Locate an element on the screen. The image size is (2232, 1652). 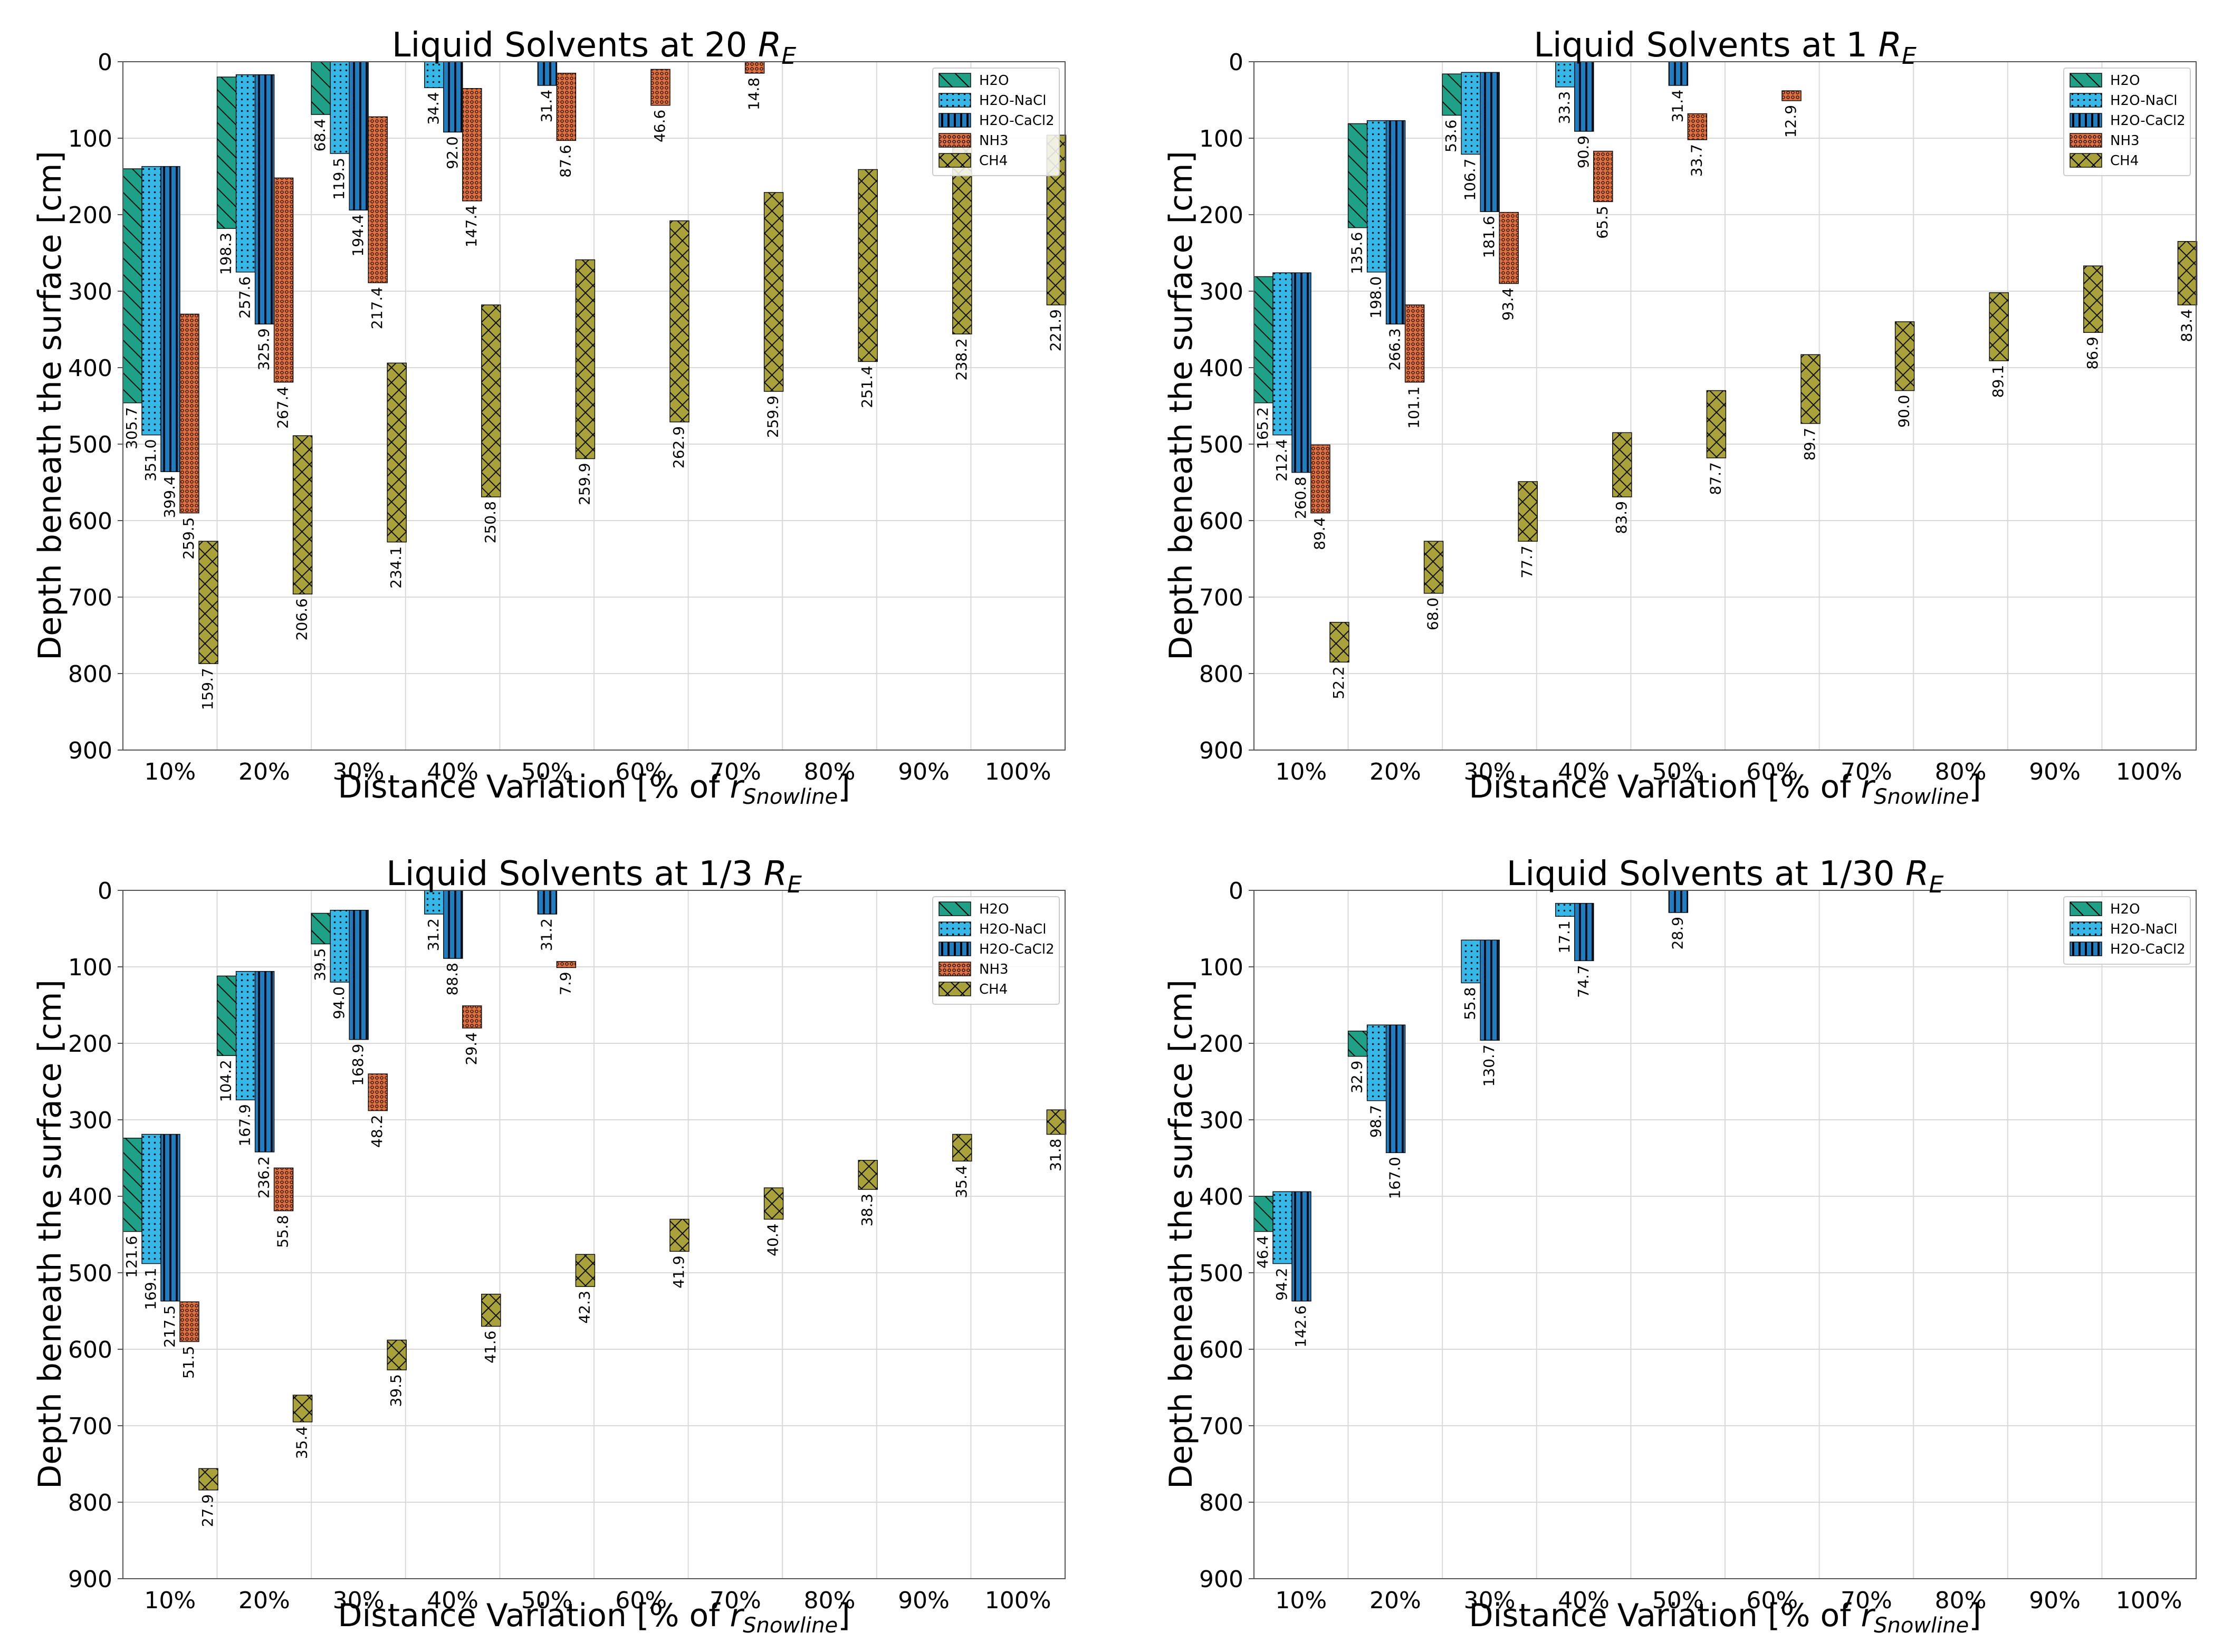
x-tick-label: 50% is located at coordinates (1678, 1600).